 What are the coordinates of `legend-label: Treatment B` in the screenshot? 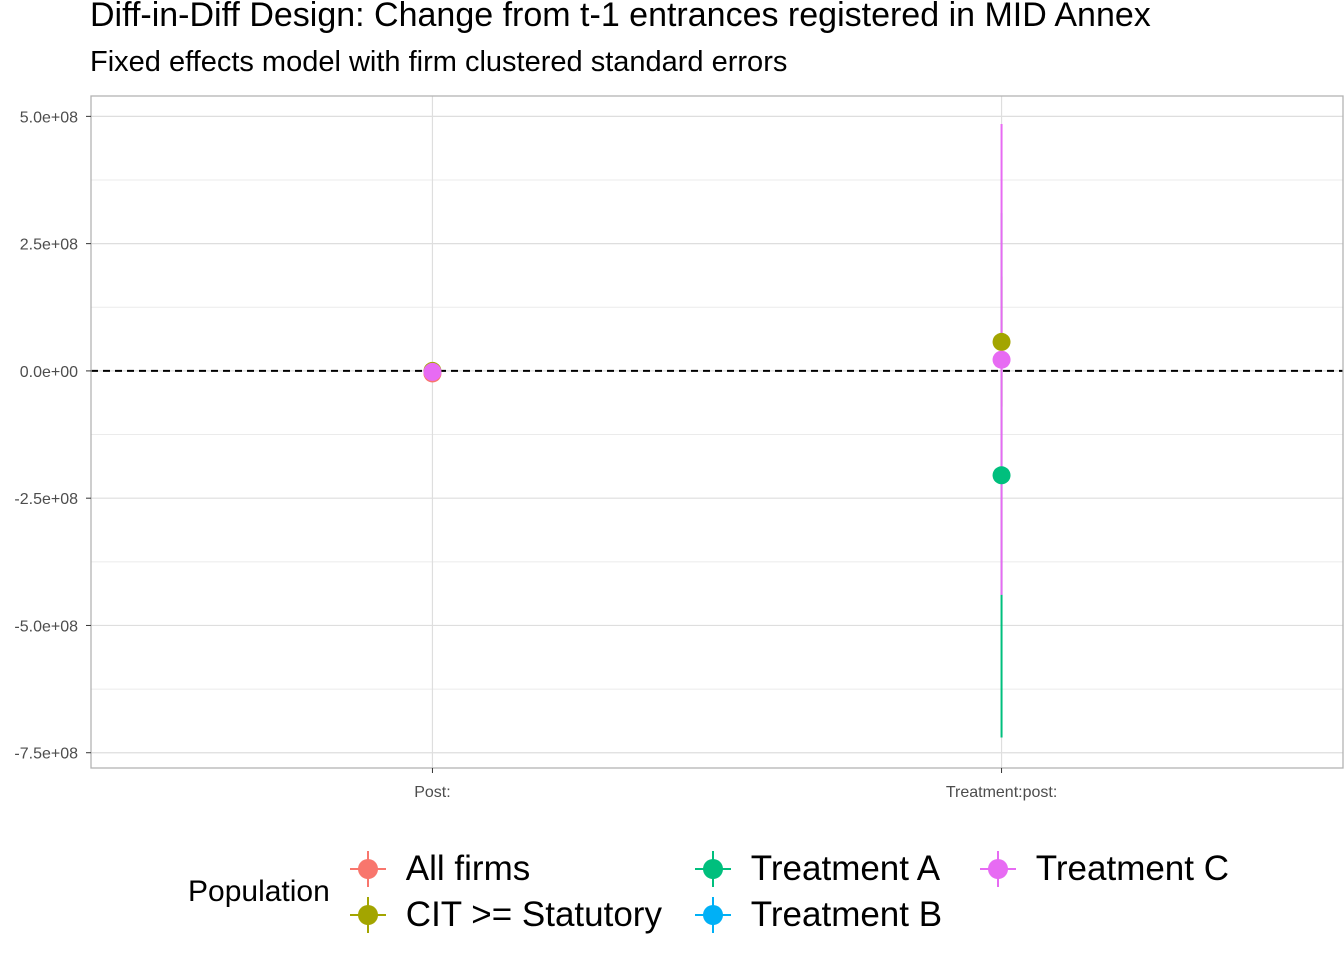 It's located at (846, 914).